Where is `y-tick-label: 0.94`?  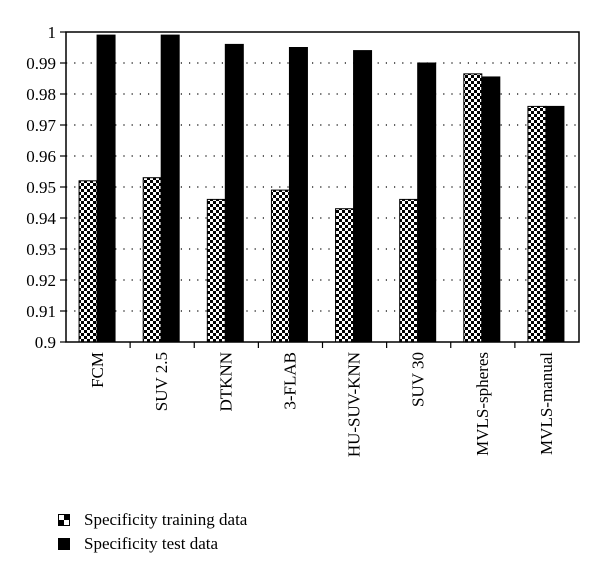 y-tick-label: 0.94 is located at coordinates (41, 218).